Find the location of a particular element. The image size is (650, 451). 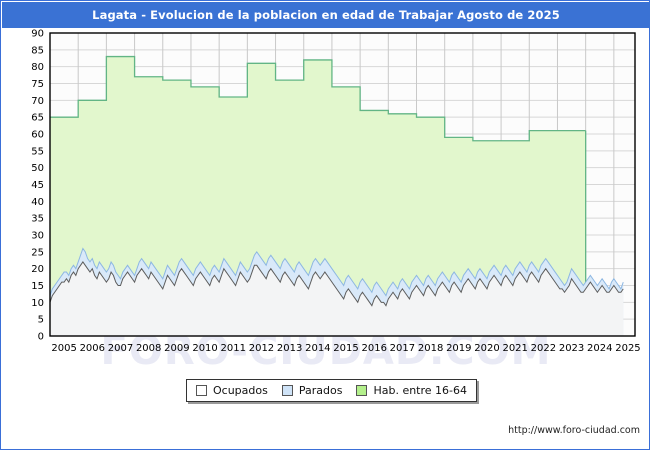

svg-text: 2012 is located at coordinates (261, 348).